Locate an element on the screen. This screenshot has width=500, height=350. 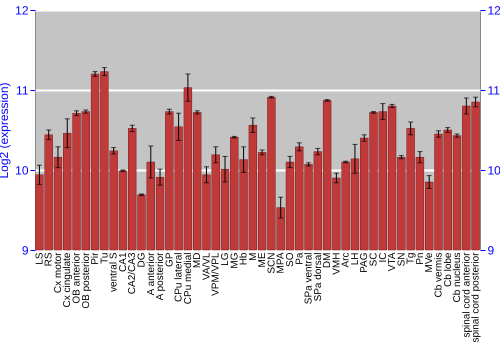
x-tick-label: Cx cingulate is located at coordinates (68, 280).